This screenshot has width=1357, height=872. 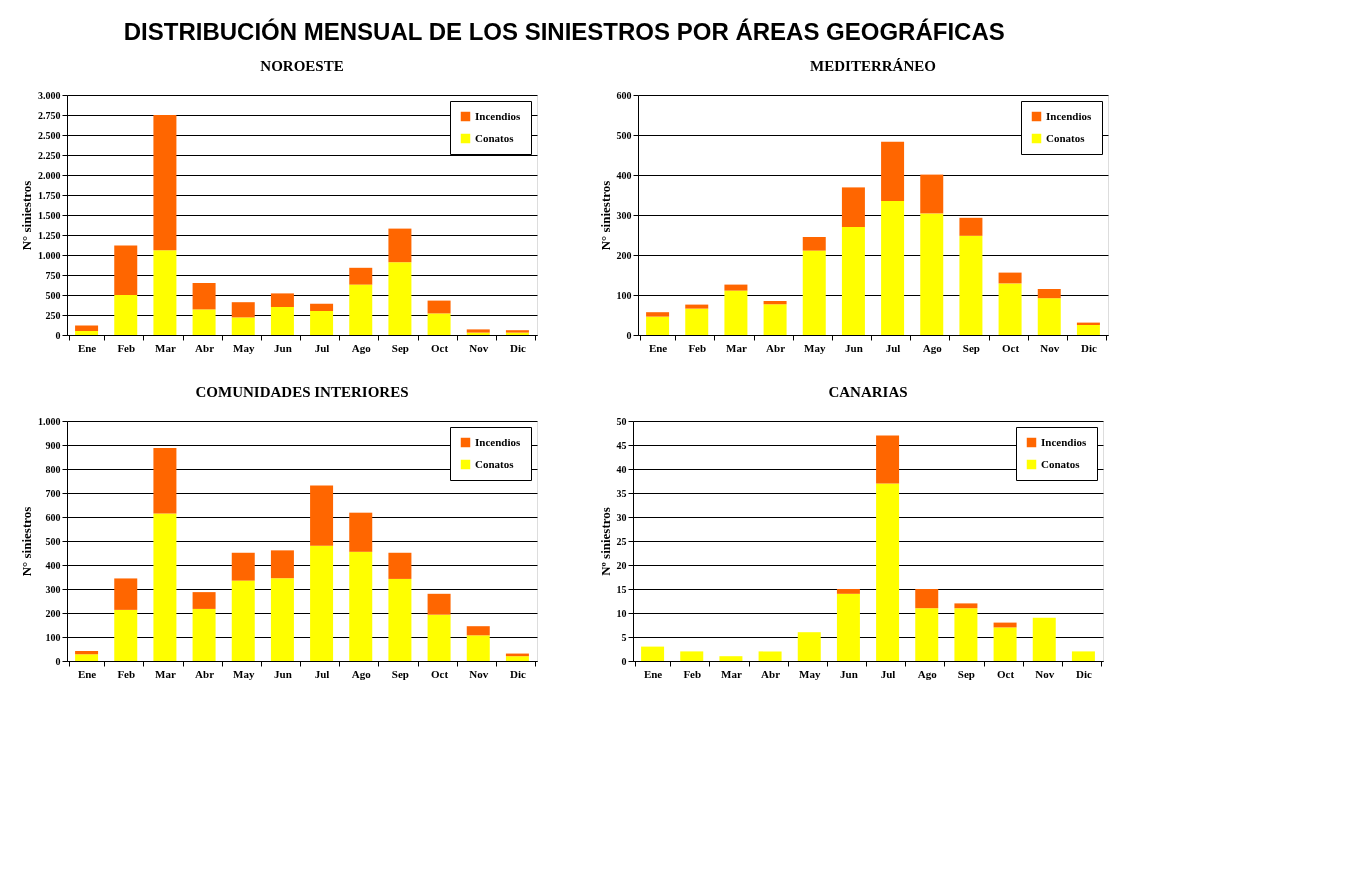 What do you see at coordinates (49, 155) in the screenshot?
I see `y-tick-label: 2.250` at bounding box center [49, 155].